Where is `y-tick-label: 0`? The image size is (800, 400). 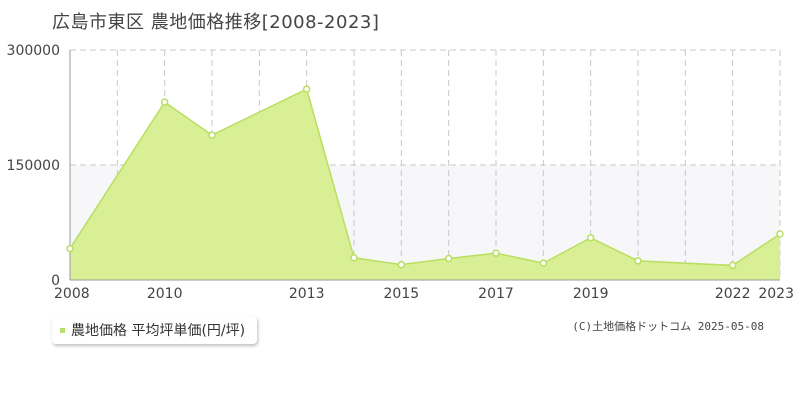
y-tick-label: 0 is located at coordinates (55, 281).